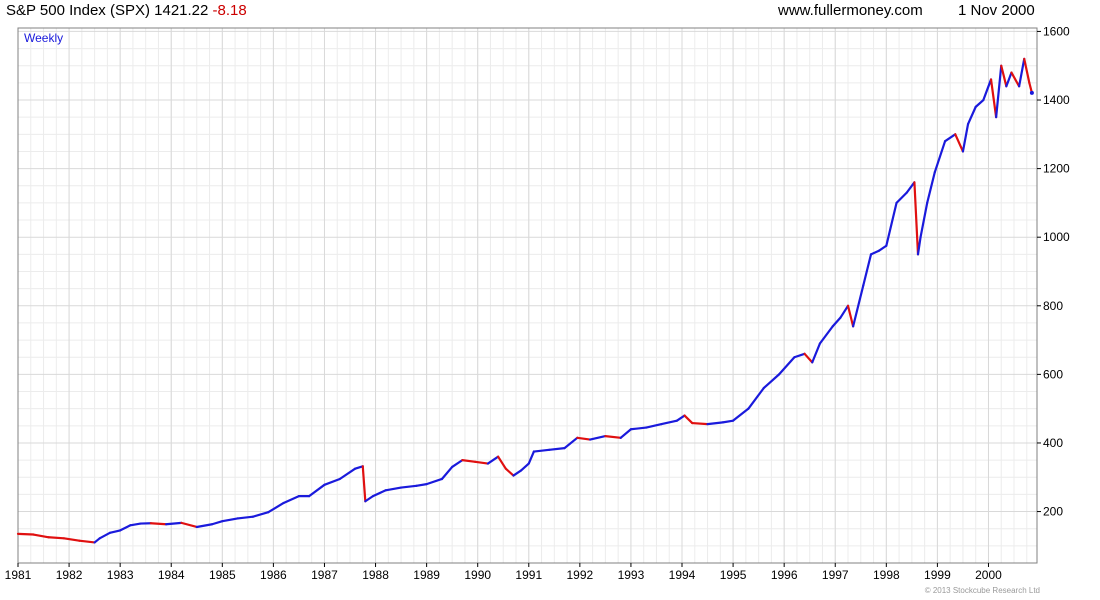 The height and width of the screenshot is (600, 1100). What do you see at coordinates (631, 575) in the screenshot?
I see `x-tick-label: 1993` at bounding box center [631, 575].